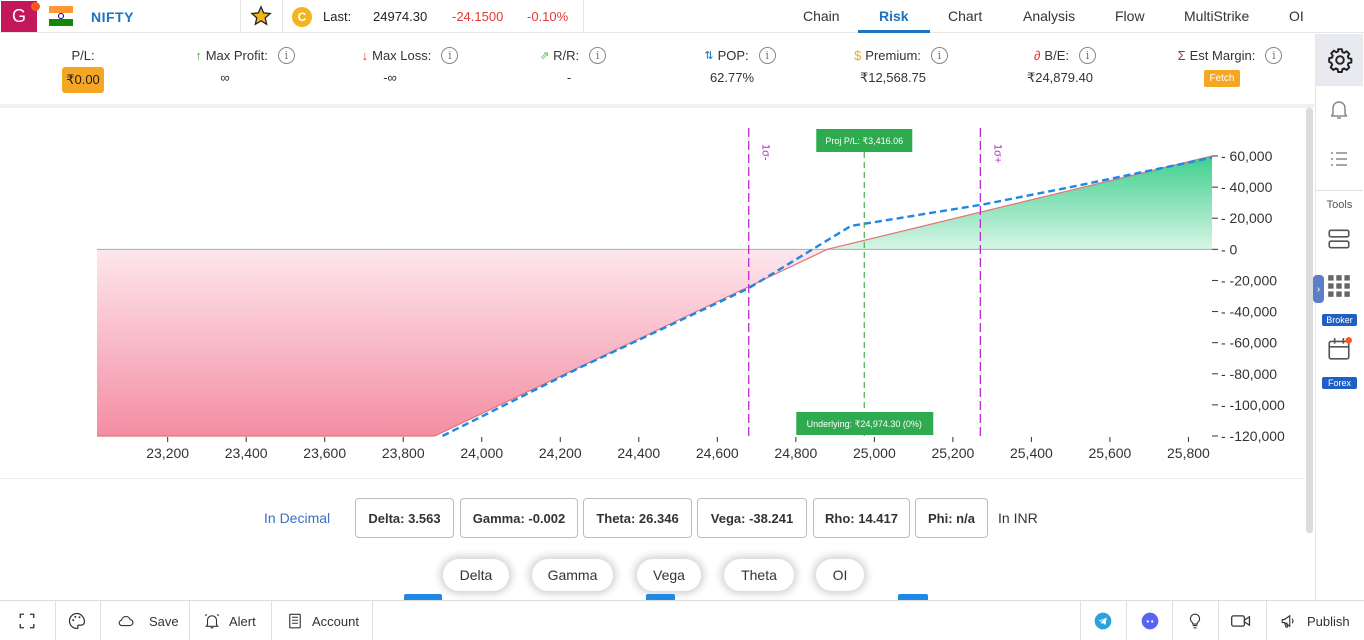 This screenshot has width=1364, height=640. What do you see at coordinates (335, 621) in the screenshot?
I see `account-label: Account` at bounding box center [335, 621].